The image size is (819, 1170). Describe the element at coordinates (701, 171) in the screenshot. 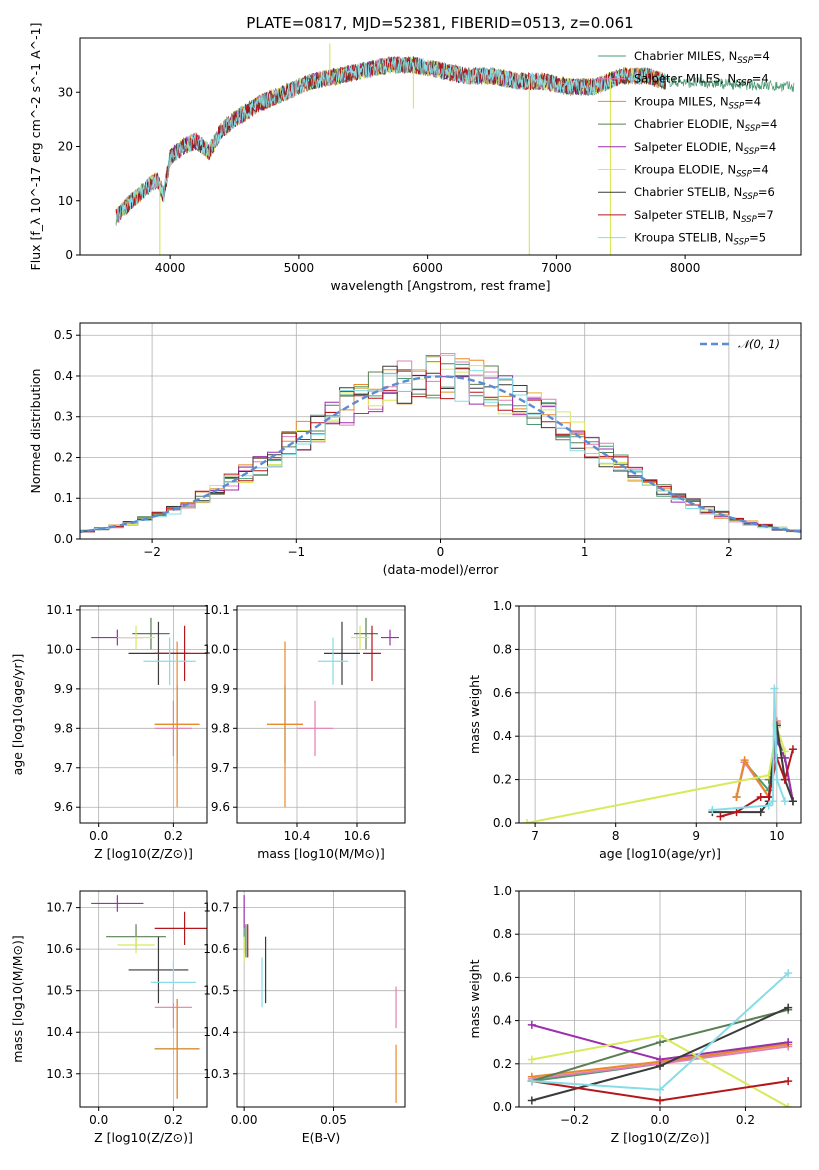

I see `legend-label: Kroupa ELODIE, NSSP=4` at that location.